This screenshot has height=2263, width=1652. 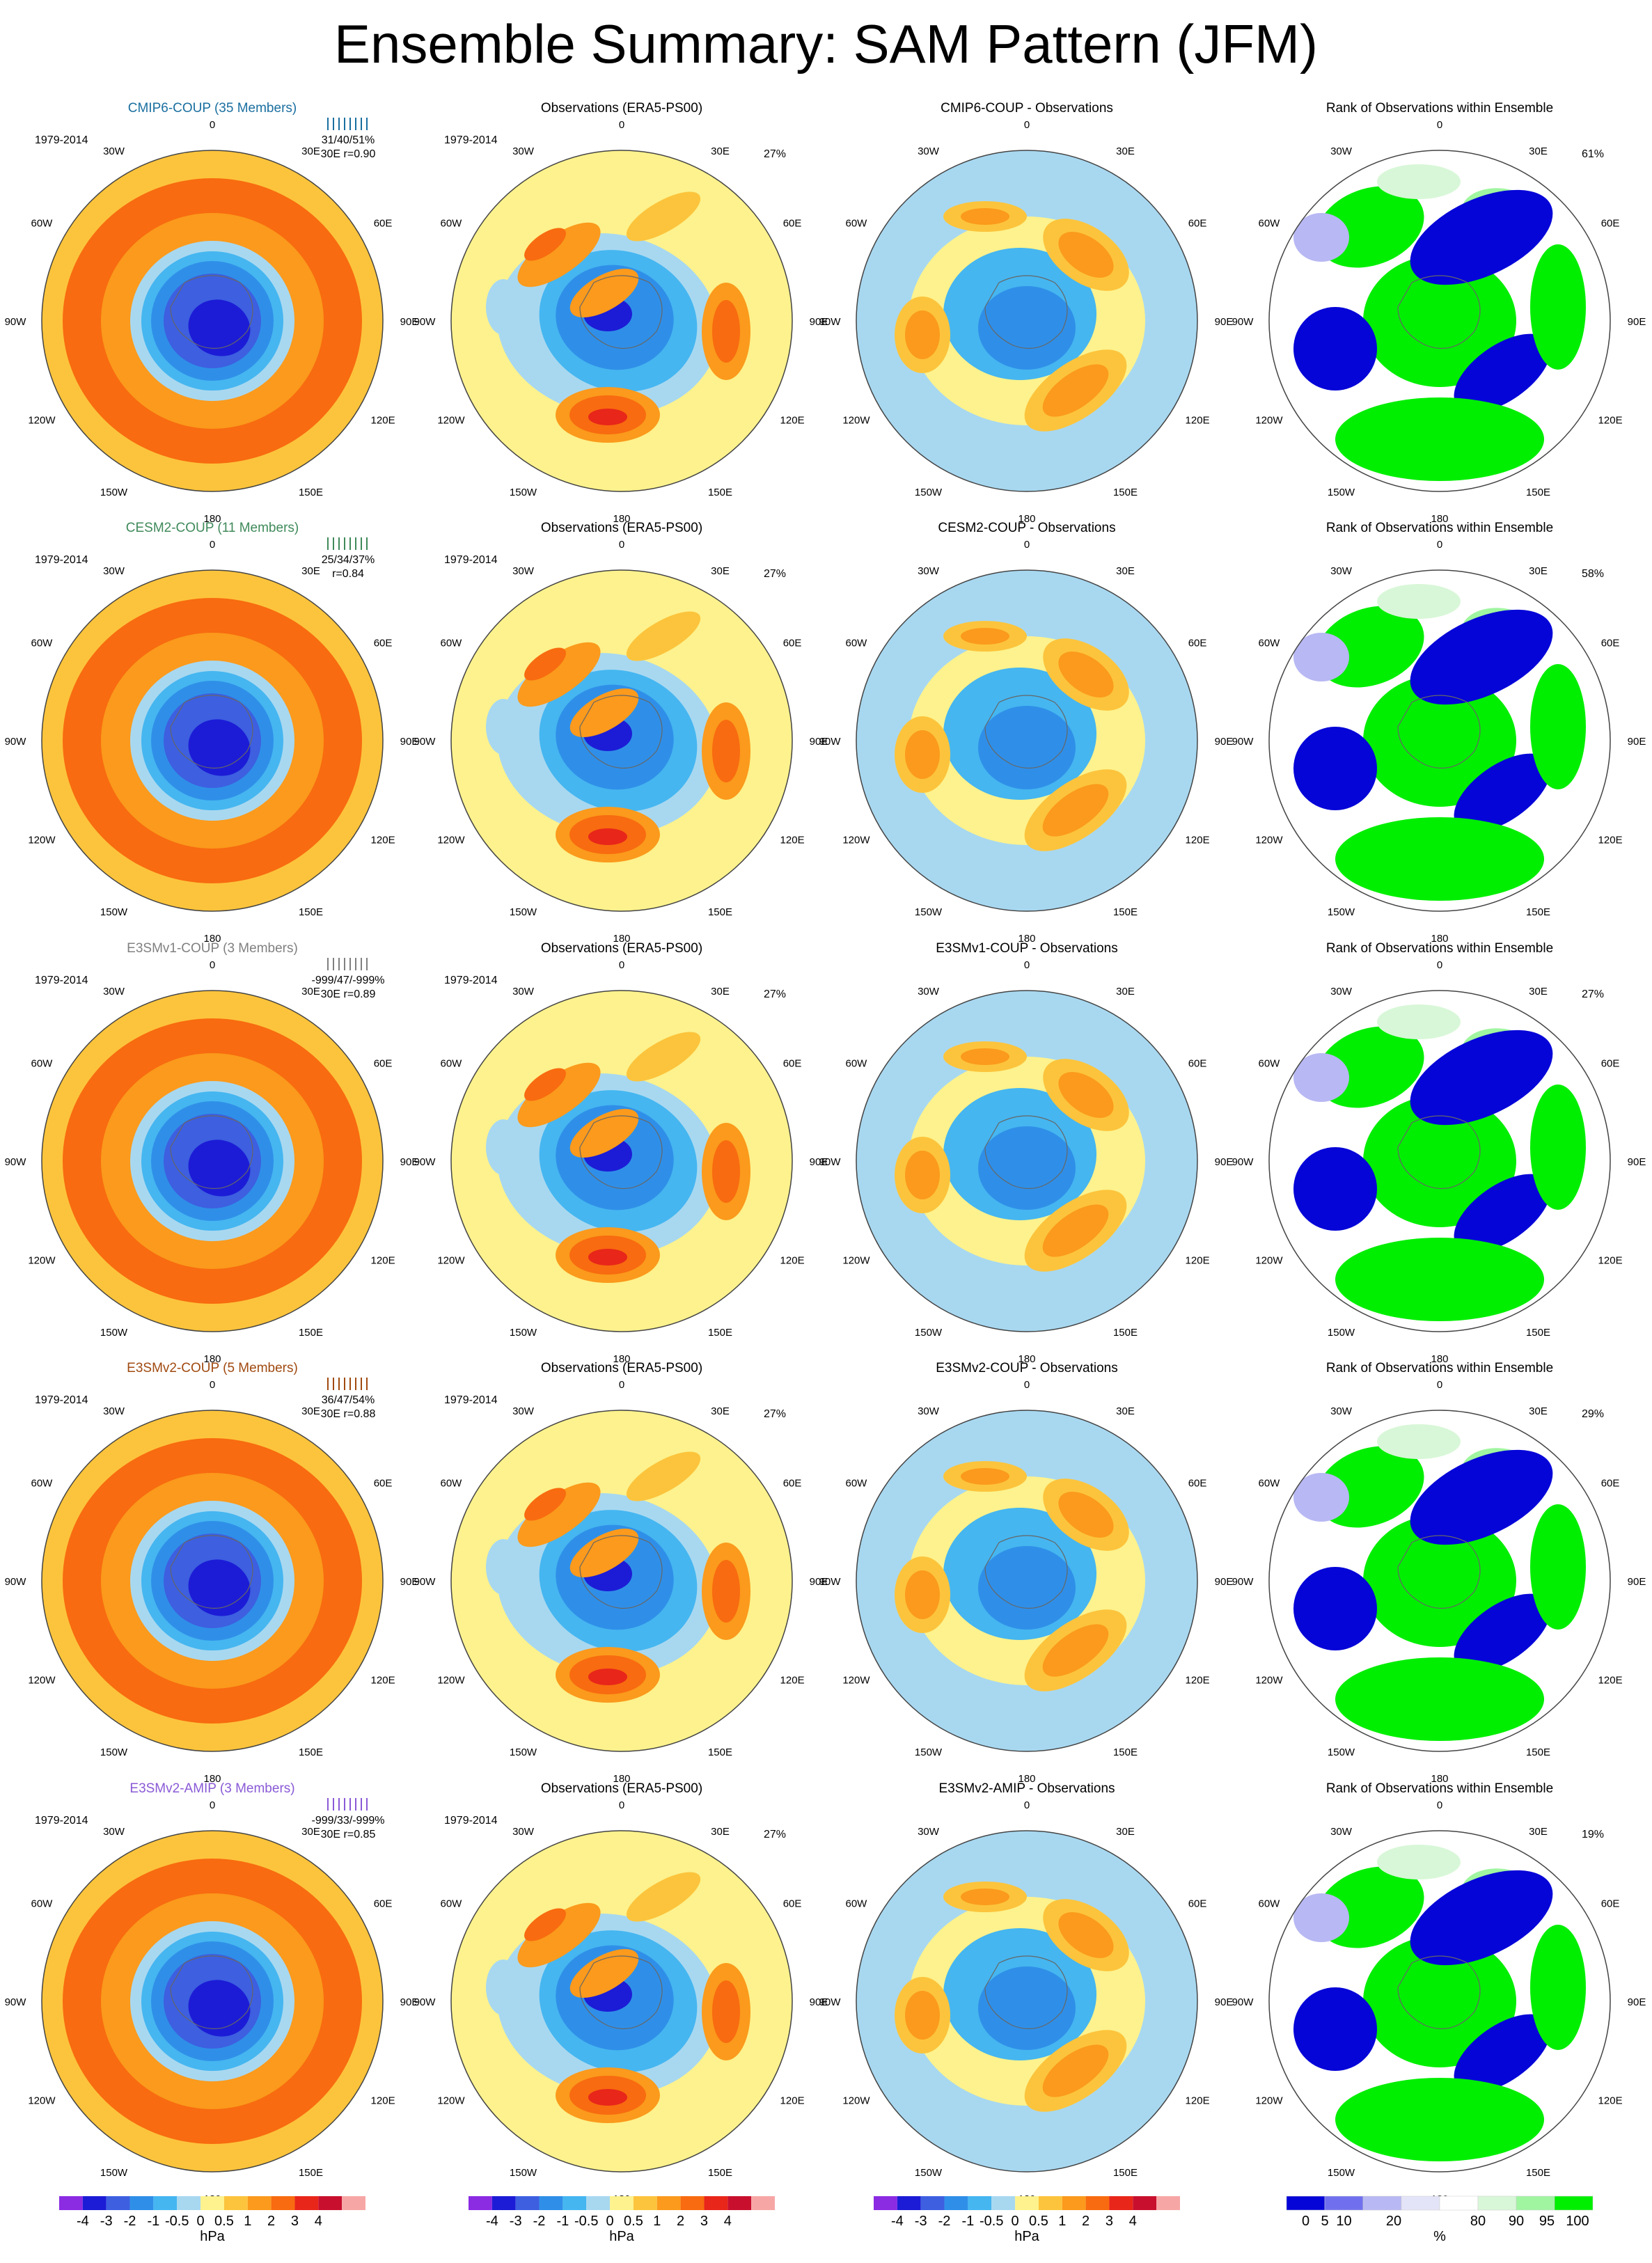 What do you see at coordinates (621, 939) in the screenshot?
I see `lon-label-180: 180` at bounding box center [621, 939].